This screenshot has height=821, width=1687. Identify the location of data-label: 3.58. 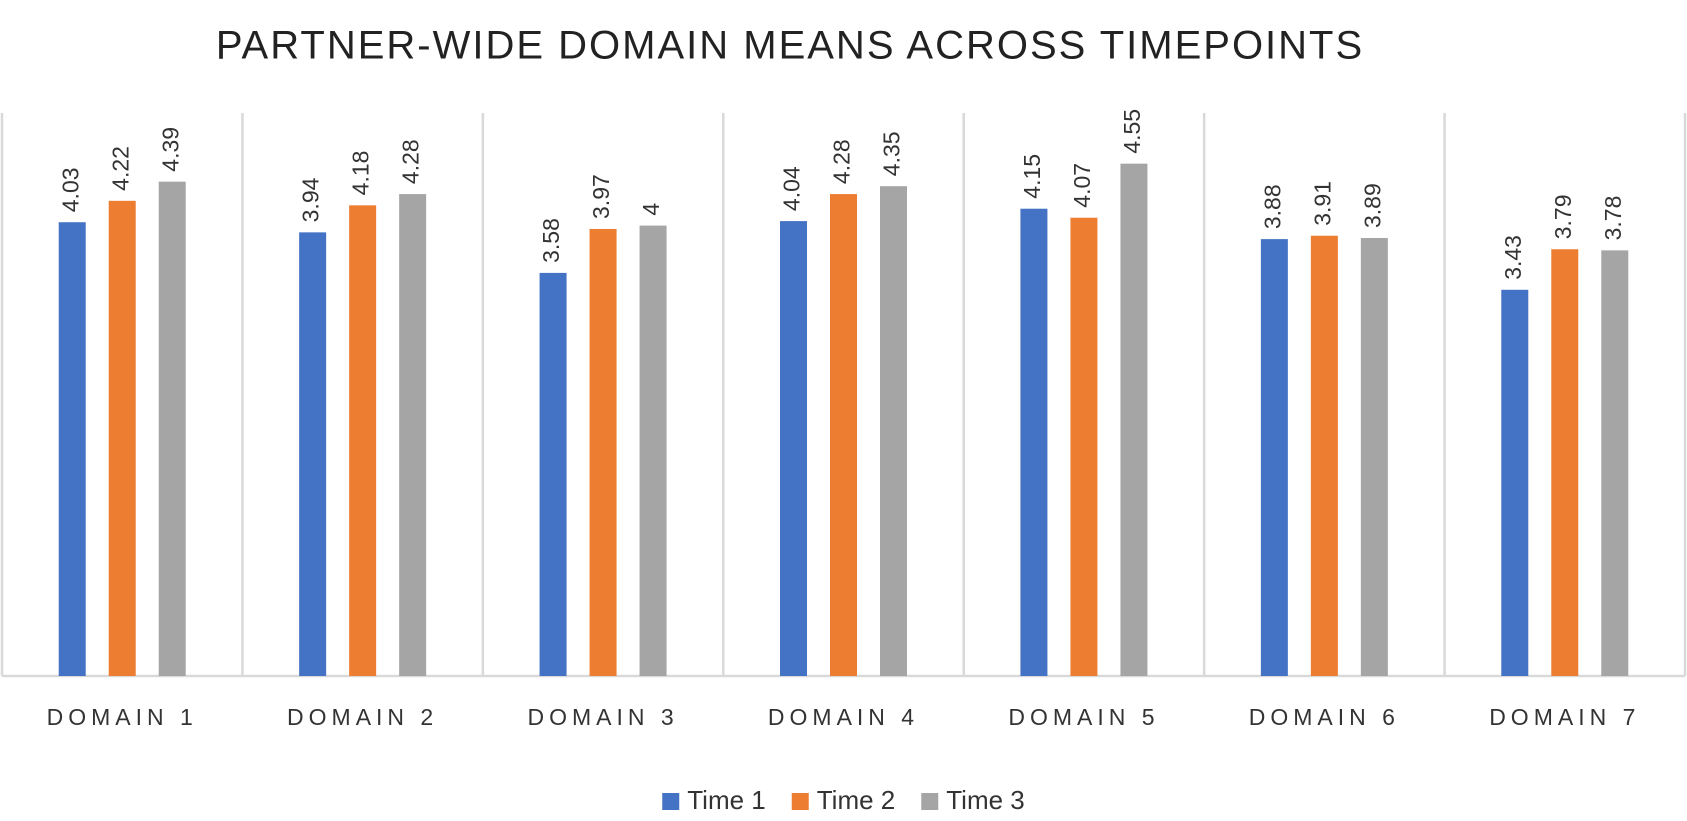
(551, 240).